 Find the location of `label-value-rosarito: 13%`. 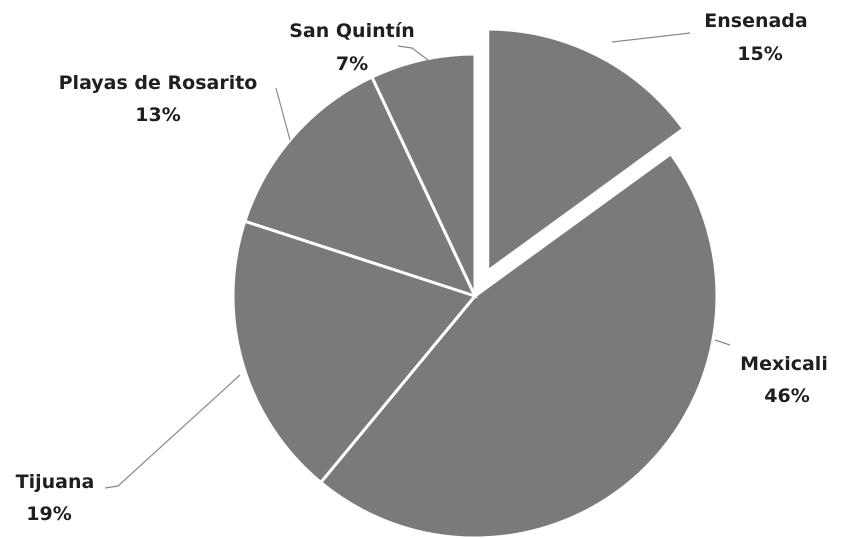

label-value-rosarito: 13% is located at coordinates (157, 115).